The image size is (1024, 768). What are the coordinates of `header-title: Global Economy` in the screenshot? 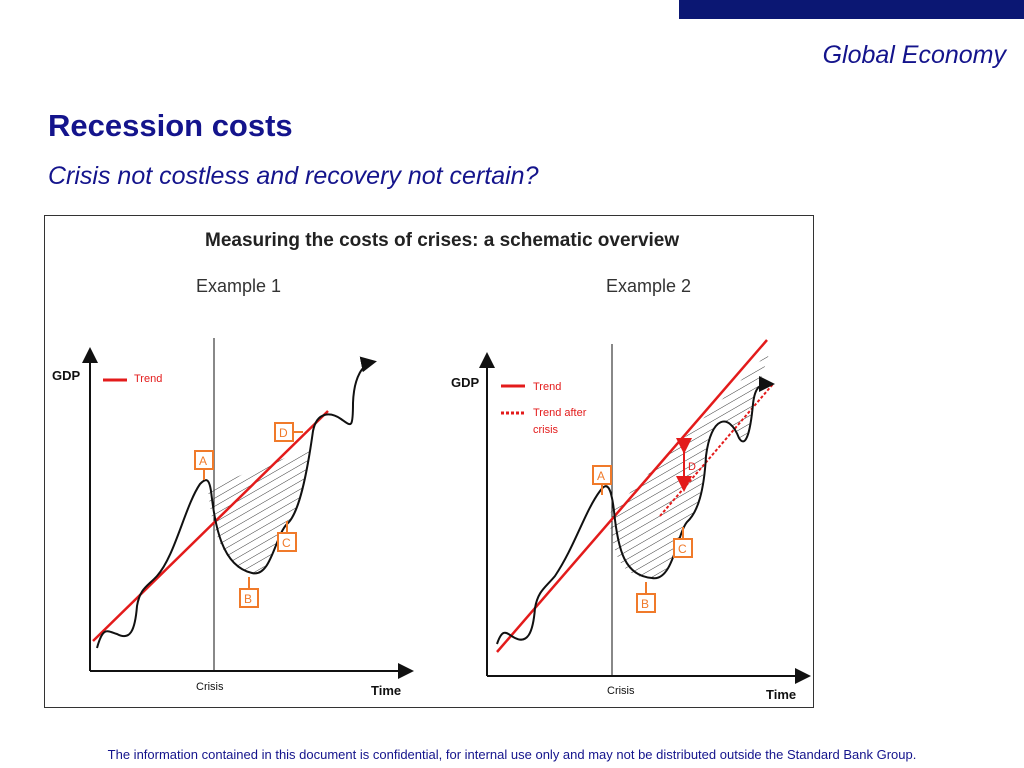 It's located at (914, 55).